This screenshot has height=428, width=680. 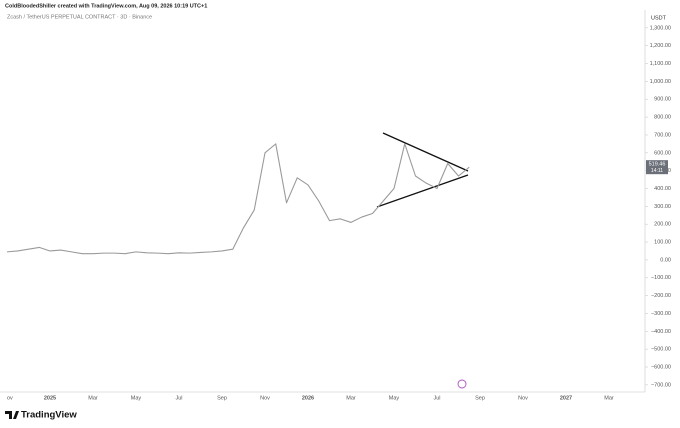 I want to click on y-tick-label: −100.00, so click(x=661, y=278).